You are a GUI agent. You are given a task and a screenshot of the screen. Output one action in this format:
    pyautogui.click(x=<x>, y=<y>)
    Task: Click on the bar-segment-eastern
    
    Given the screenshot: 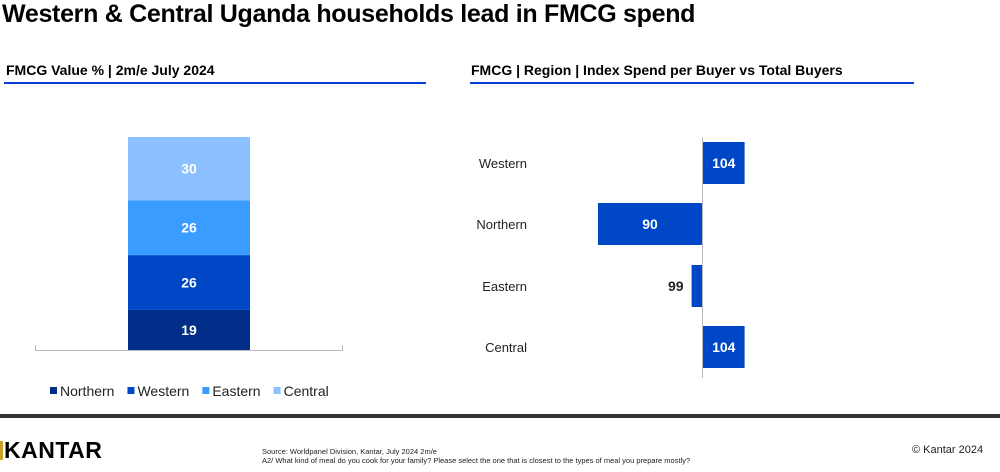 What is the action you would take?
    pyautogui.click(x=189, y=228)
    